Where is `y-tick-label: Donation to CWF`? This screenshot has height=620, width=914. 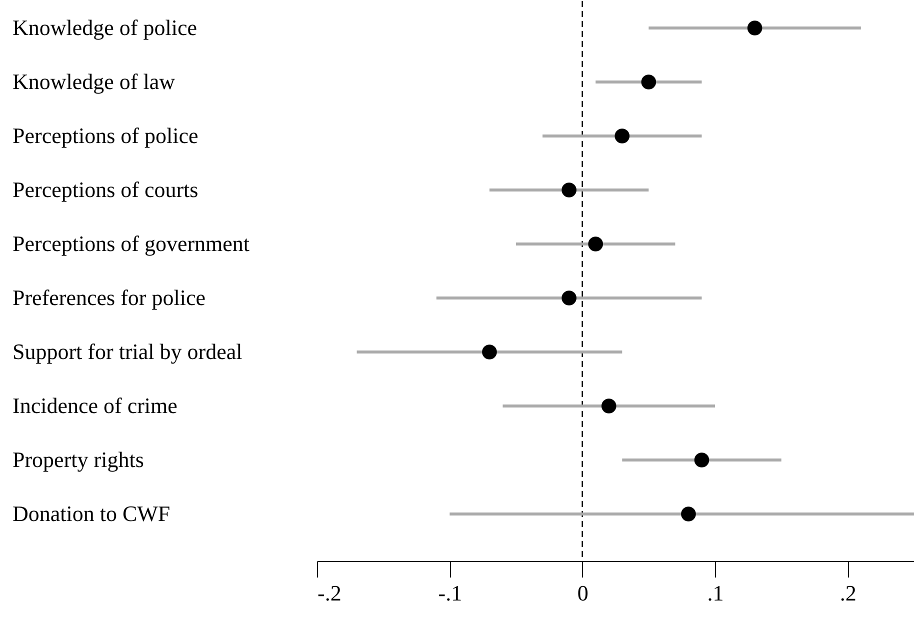 y-tick-label: Donation to CWF is located at coordinates (91, 513).